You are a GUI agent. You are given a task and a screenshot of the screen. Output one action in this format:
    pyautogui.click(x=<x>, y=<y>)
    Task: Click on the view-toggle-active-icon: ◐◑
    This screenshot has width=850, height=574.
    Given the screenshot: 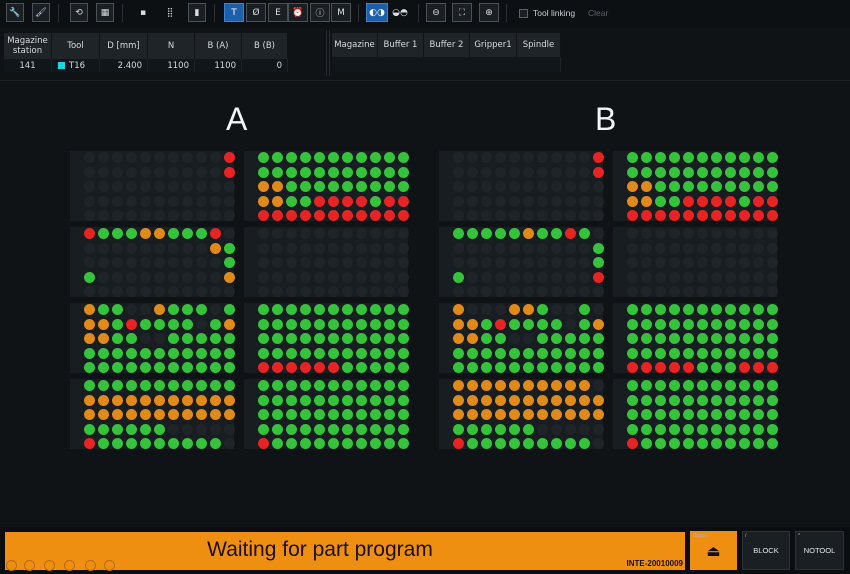 What is the action you would take?
    pyautogui.click(x=377, y=12)
    